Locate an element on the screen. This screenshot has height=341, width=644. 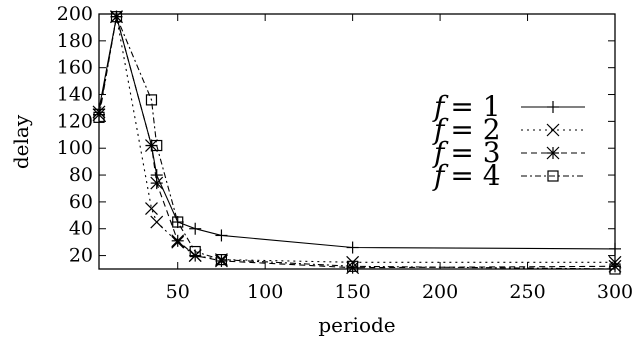
y-tick-label: 20 is located at coordinates (81, 256).